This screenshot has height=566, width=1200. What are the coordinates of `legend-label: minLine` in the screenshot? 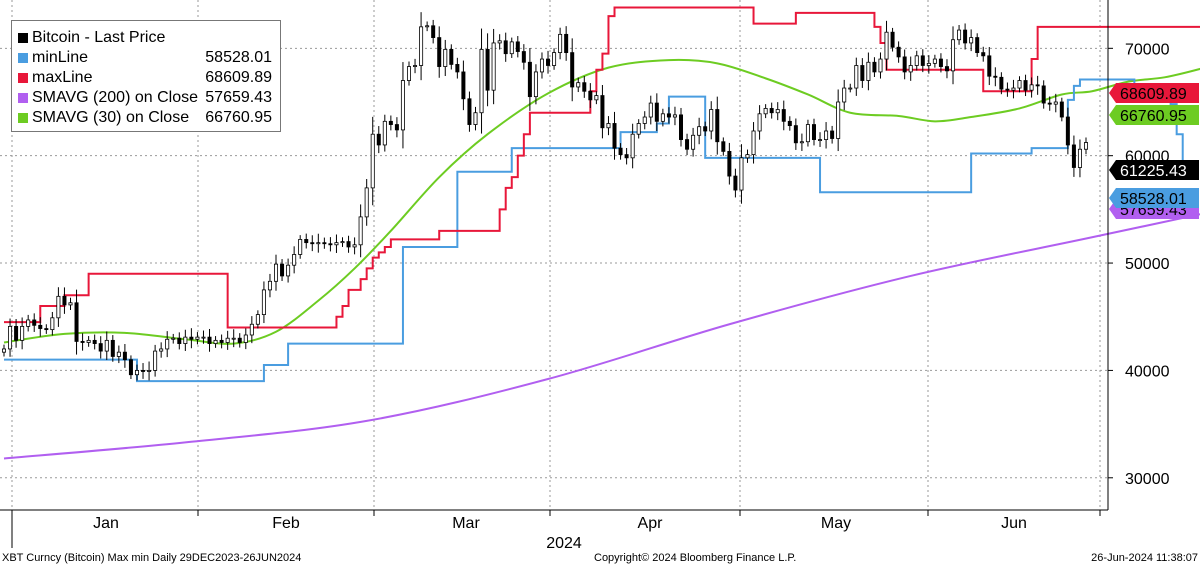 It's located at (60, 57).